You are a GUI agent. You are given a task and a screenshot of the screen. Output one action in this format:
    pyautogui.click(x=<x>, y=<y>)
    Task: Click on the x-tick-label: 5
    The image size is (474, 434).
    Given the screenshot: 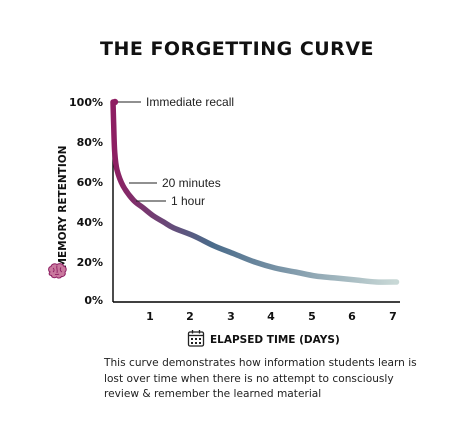 What is the action you would take?
    pyautogui.click(x=312, y=316)
    